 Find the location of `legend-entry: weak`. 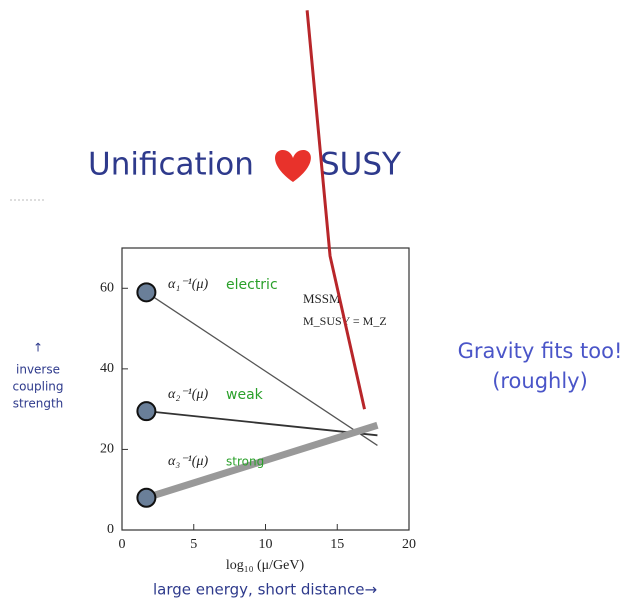

legend-entry: weak is located at coordinates (245, 395).